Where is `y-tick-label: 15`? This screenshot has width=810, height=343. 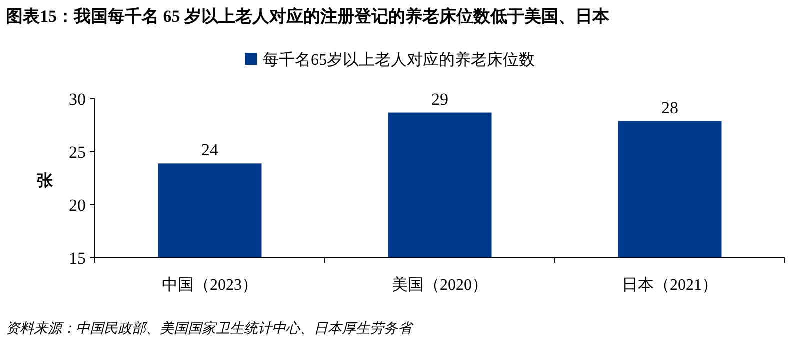
y-tick-label: 15 is located at coordinates (77, 258).